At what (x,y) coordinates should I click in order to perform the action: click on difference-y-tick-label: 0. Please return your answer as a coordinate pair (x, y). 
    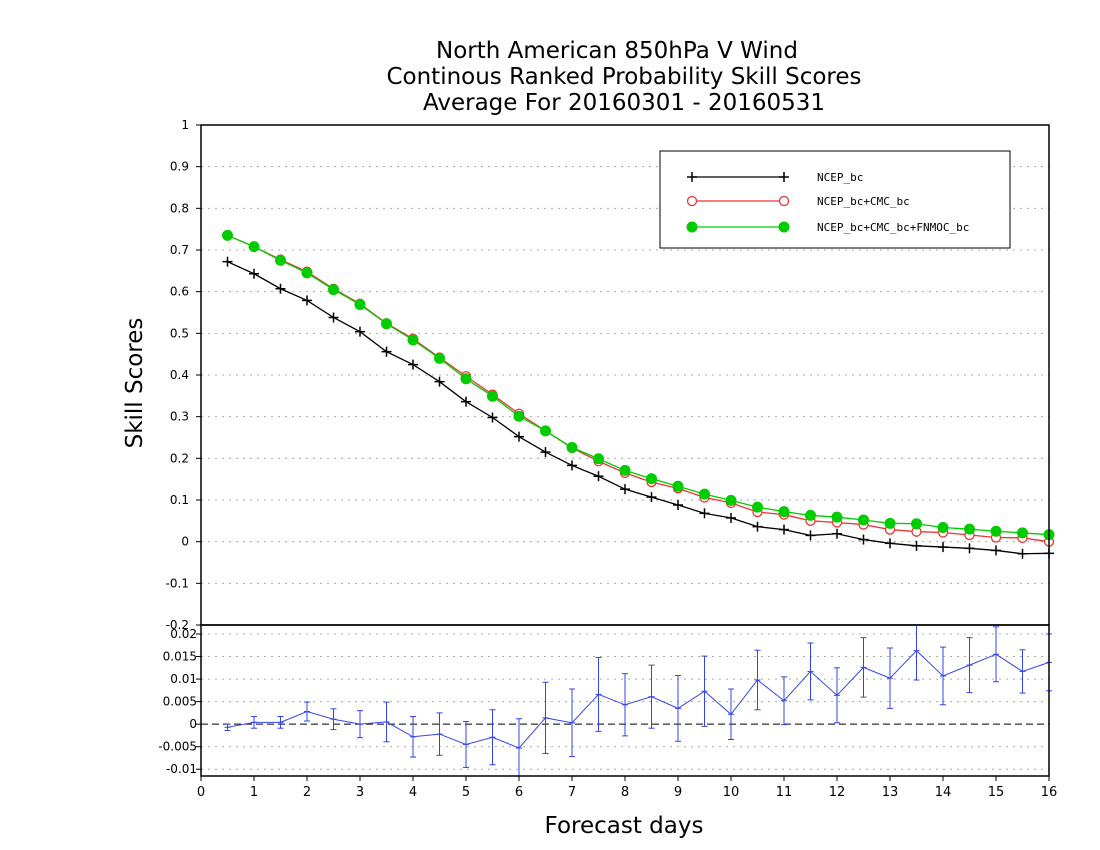
    Looking at the image, I should click on (193, 724).